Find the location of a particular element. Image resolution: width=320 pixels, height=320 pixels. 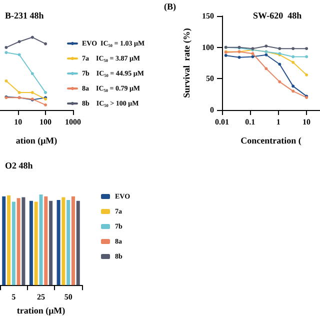

x-tick-label: 1 is located at coordinates (278, 122).